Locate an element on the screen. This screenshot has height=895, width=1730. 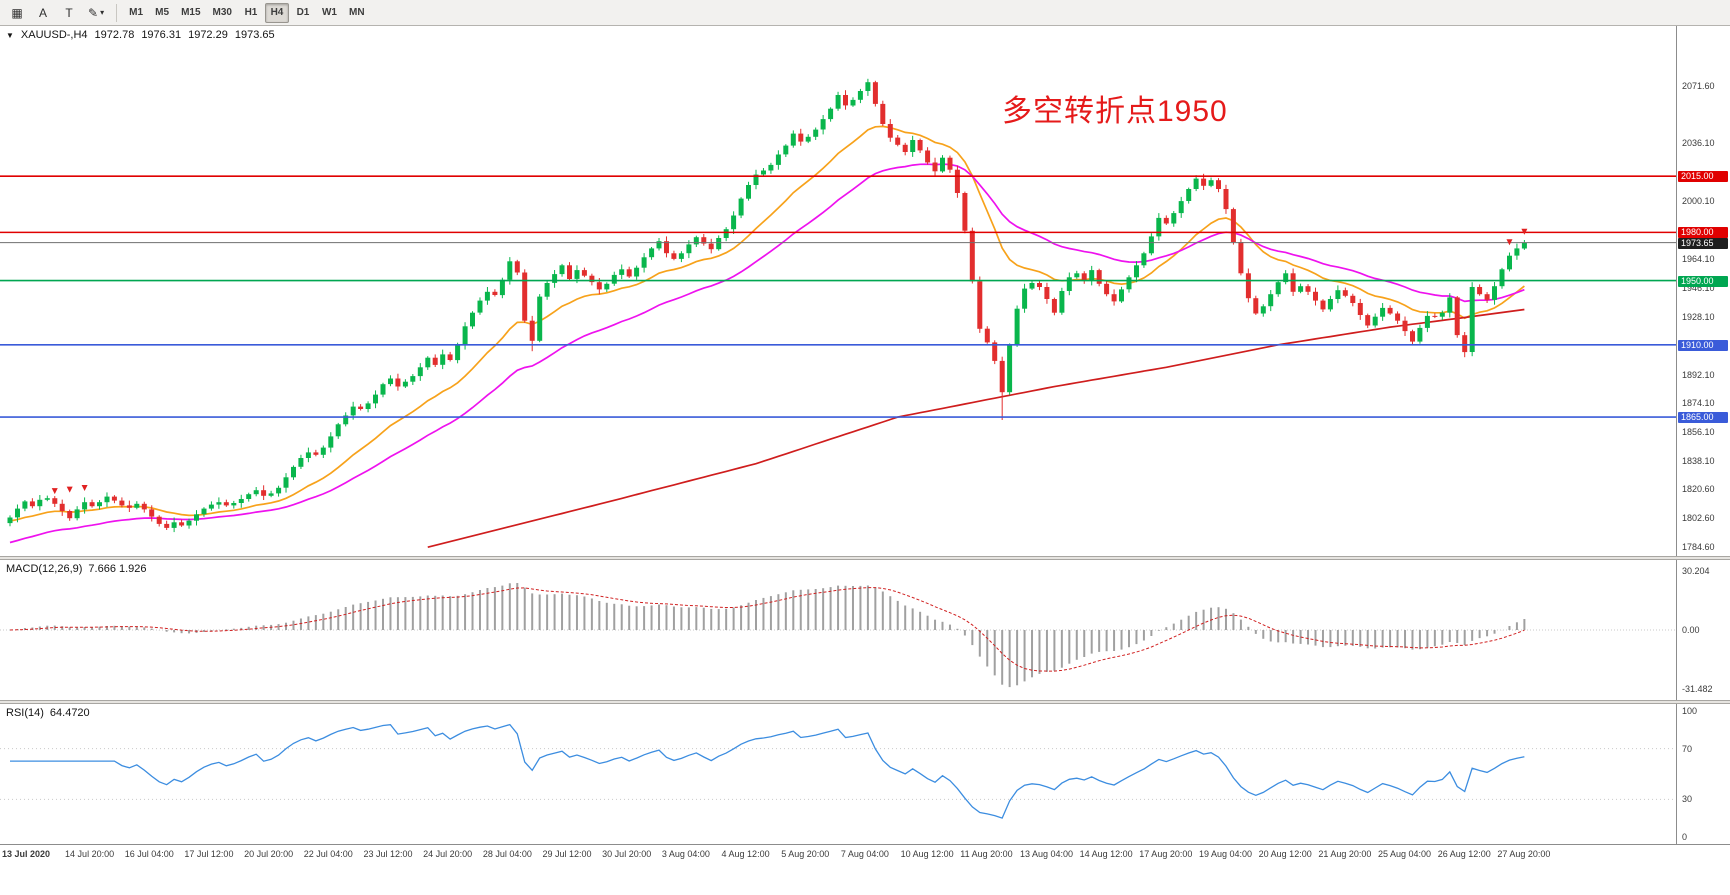
price-tick: 1802.60 is located at coordinates (1698, 518).